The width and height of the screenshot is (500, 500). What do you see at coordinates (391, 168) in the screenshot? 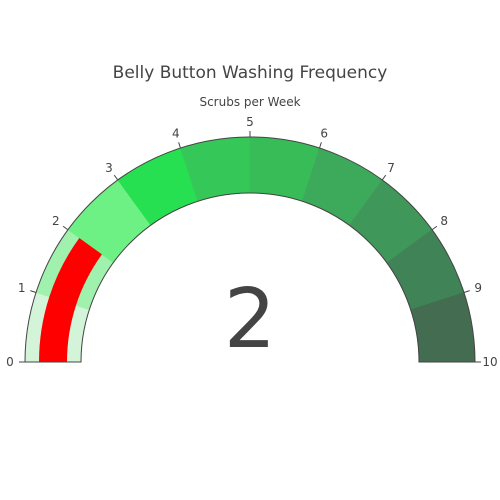
I see `gauge-tick-label-7: 7` at bounding box center [391, 168].